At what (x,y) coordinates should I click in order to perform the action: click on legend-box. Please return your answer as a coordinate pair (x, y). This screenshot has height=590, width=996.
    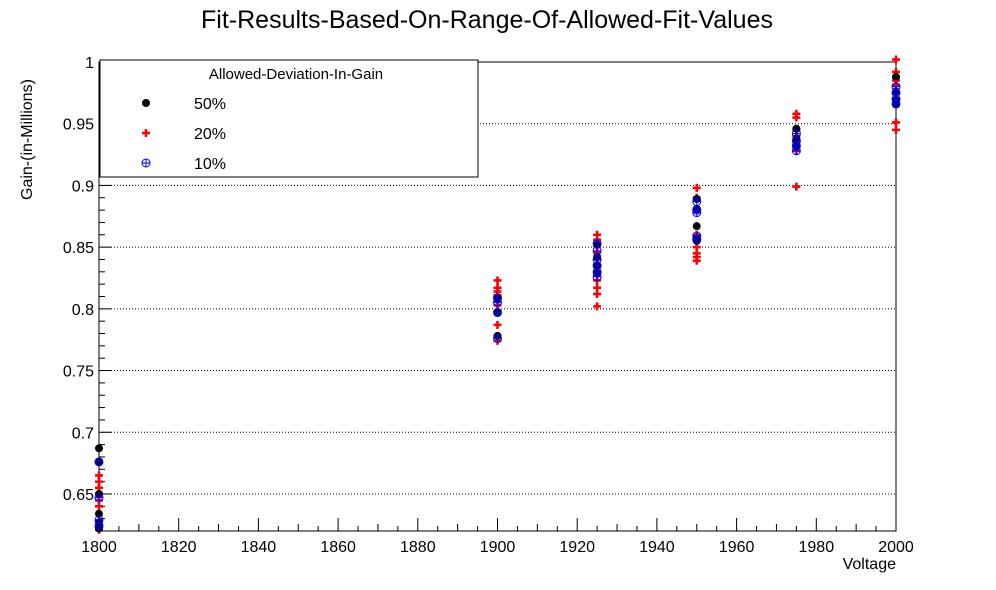
    Looking at the image, I should click on (289, 118).